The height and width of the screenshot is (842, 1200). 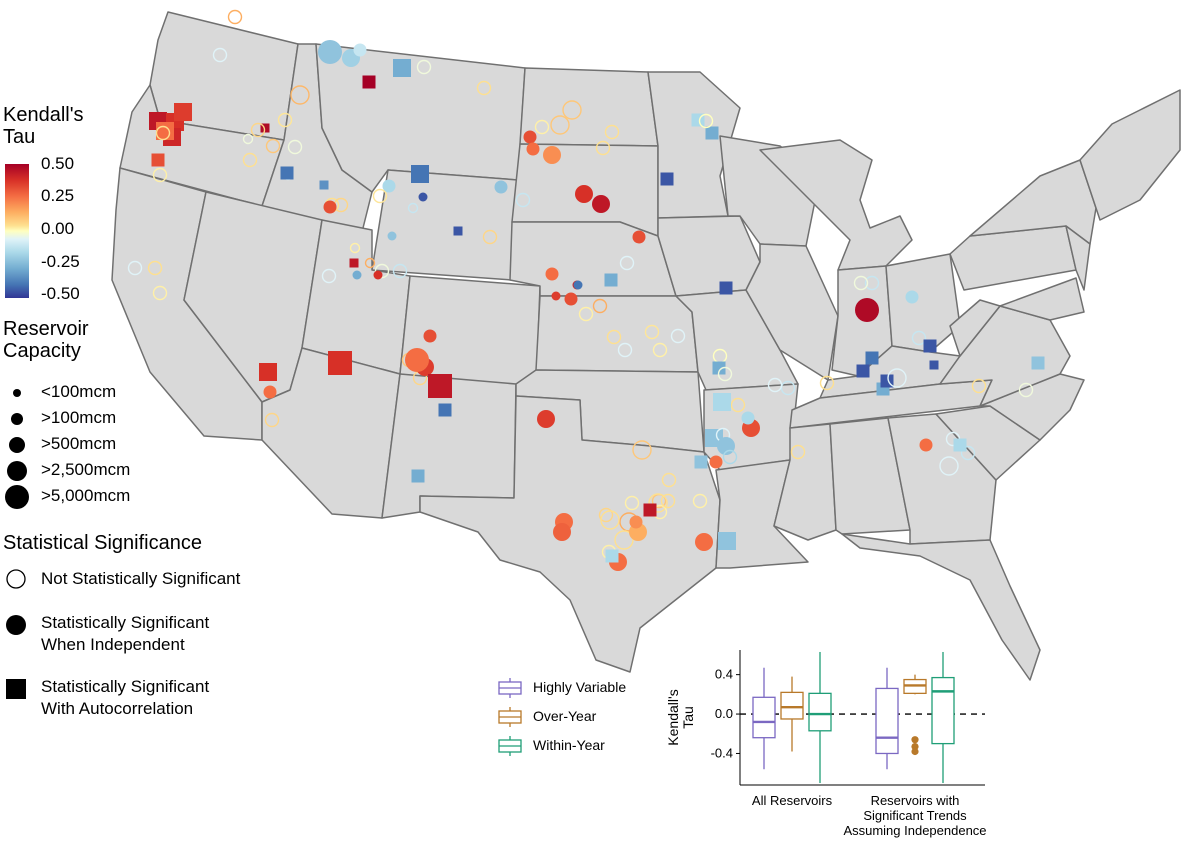 I want to click on capacity-label: >500mcm, so click(x=79, y=443).